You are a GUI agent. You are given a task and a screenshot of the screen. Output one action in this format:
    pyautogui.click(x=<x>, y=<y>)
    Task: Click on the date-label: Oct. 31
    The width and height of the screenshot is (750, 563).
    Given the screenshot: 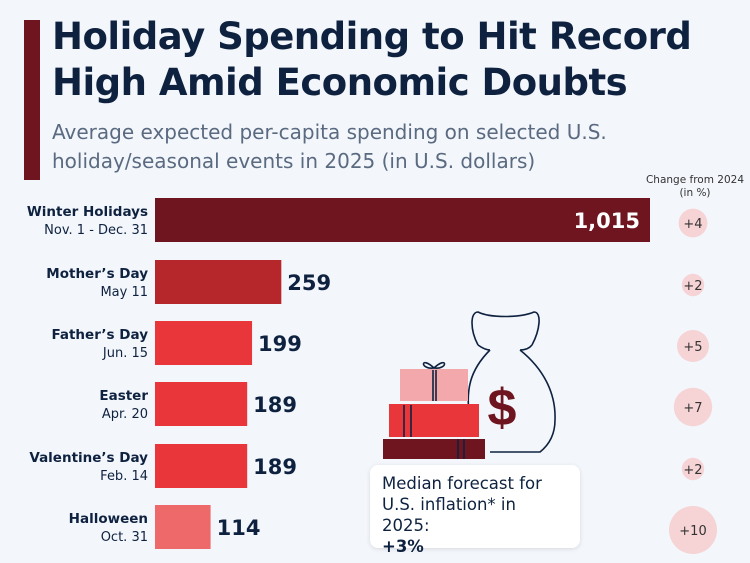 What is the action you would take?
    pyautogui.click(x=124, y=537)
    